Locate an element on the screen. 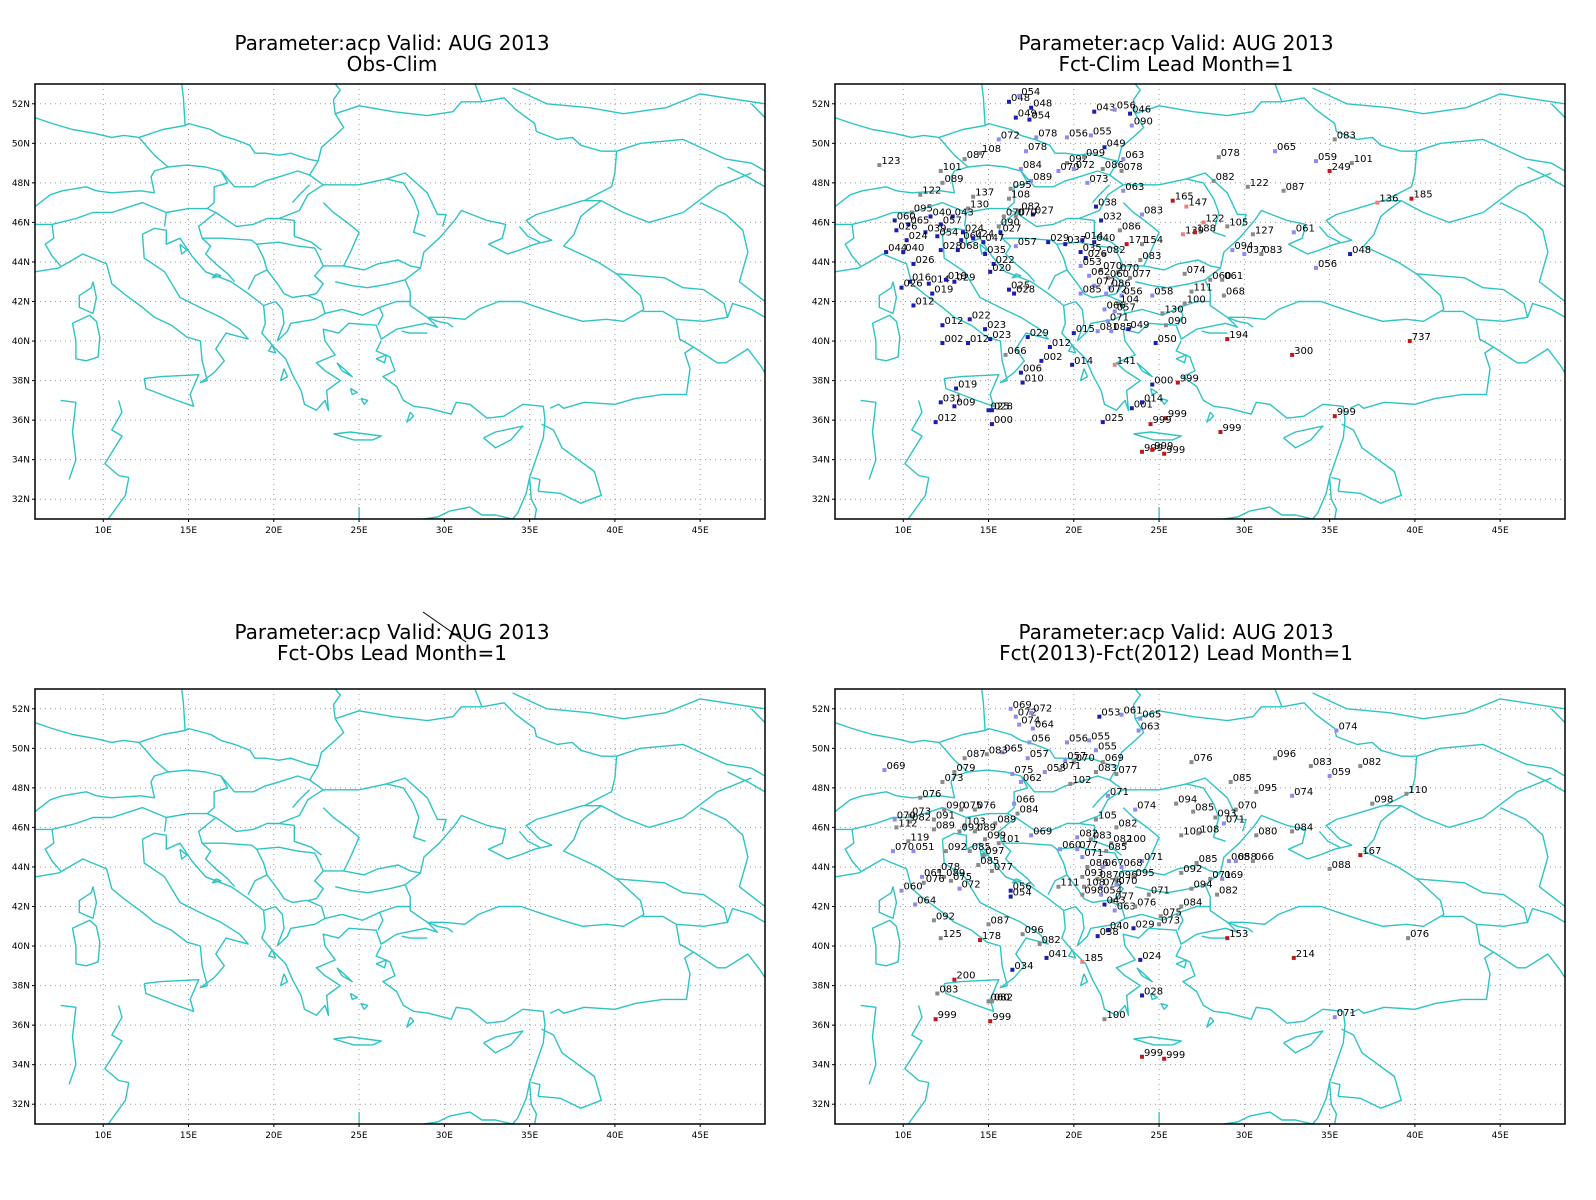 The height and width of the screenshot is (1200, 1596). station-value: 096 is located at coordinates (1286, 754).